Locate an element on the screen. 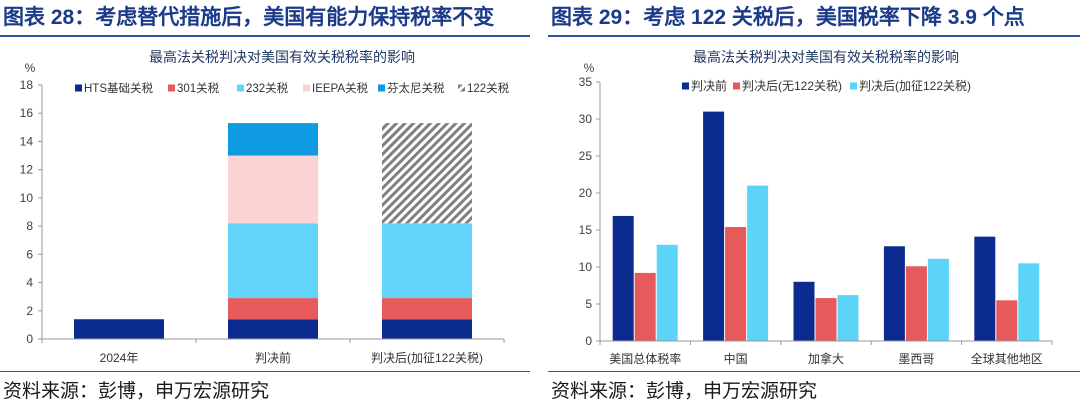 The image size is (1080, 408). y-tick-label: 16 is located at coordinates (27, 113).